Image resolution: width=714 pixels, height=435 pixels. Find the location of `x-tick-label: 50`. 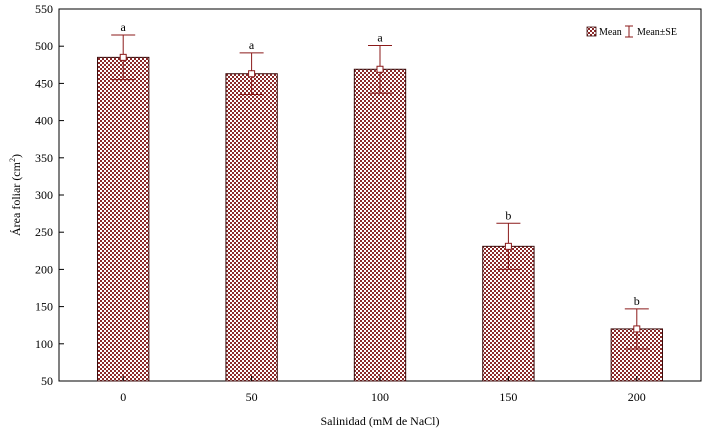

x-tick-label: 50 is located at coordinates (252, 397).